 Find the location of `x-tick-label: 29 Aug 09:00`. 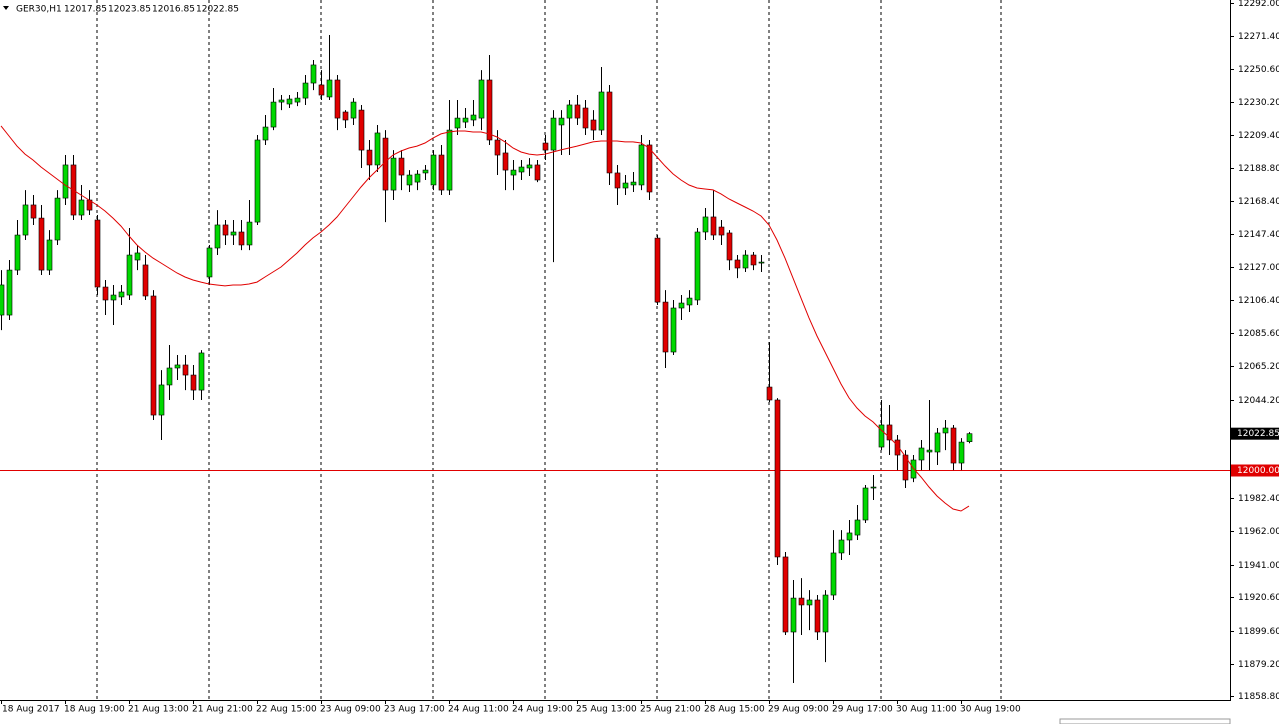

x-tick-label: 29 Aug 09:00 is located at coordinates (798, 710).